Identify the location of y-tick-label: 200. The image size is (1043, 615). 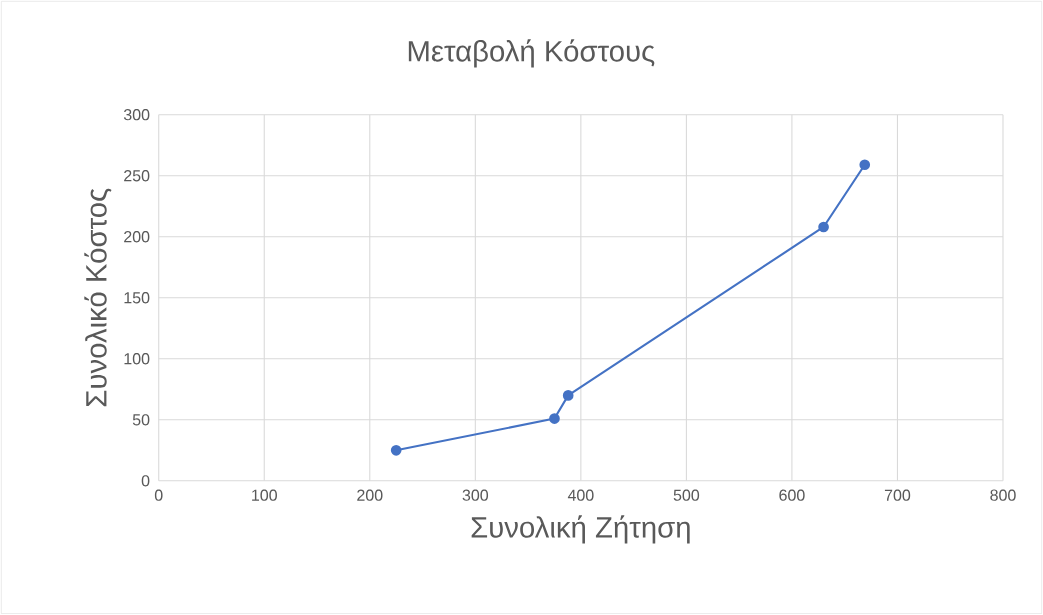
(137, 237).